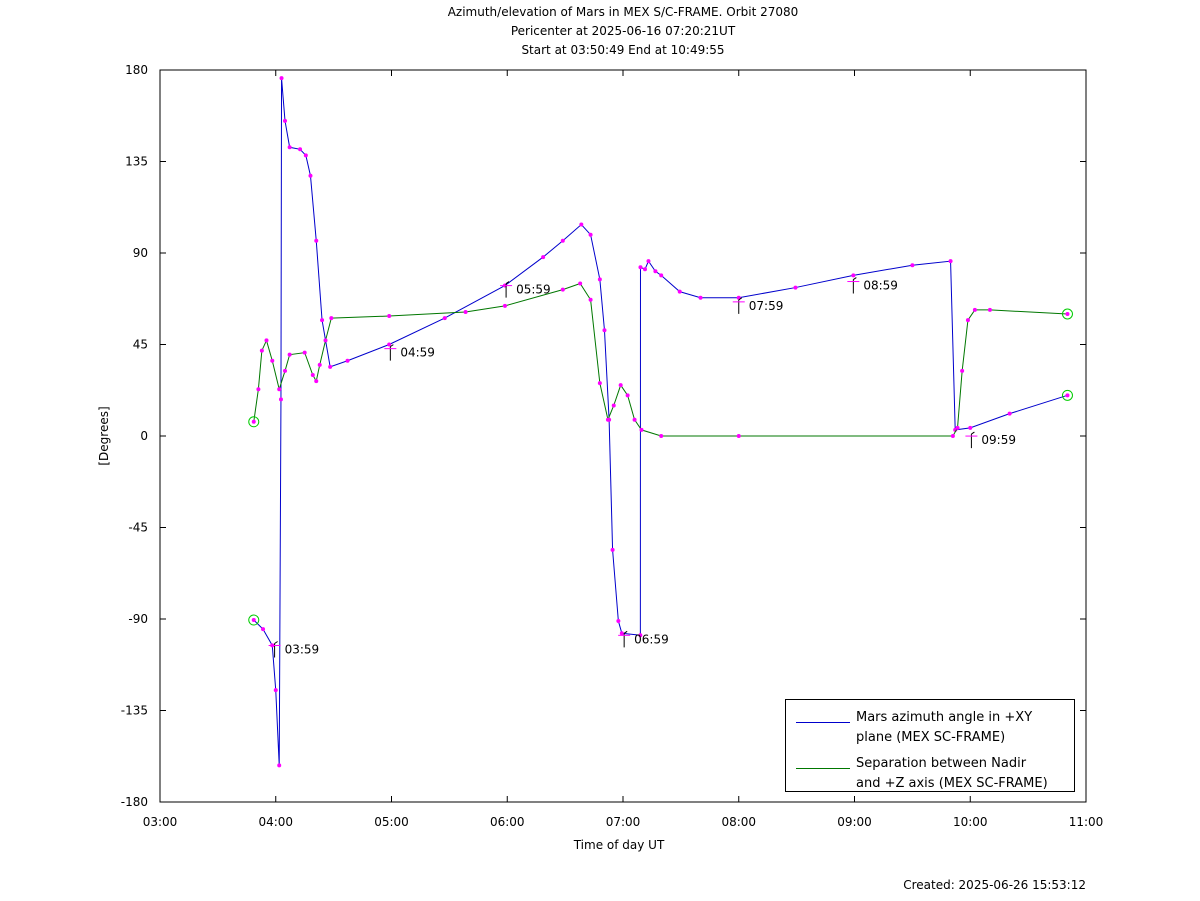  What do you see at coordinates (1086, 822) in the screenshot?
I see `x-tick-label: 11:00` at bounding box center [1086, 822].